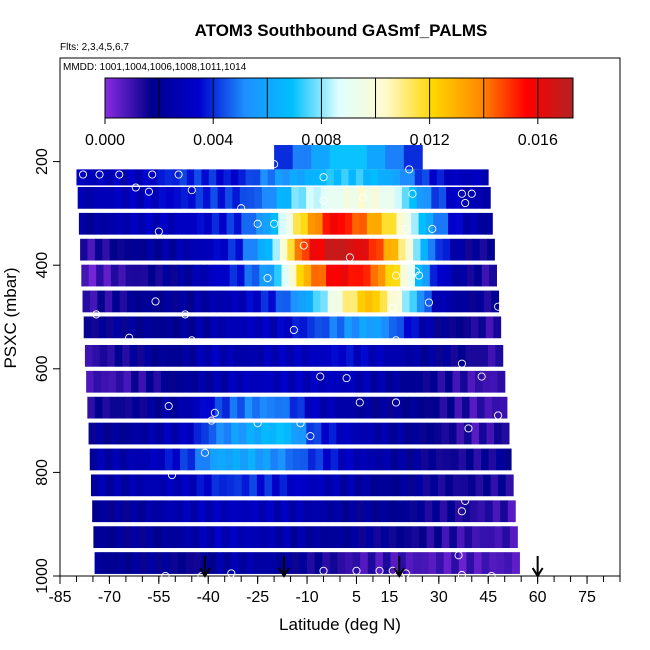  I want to click on x-tick-label: 75, so click(587, 597).